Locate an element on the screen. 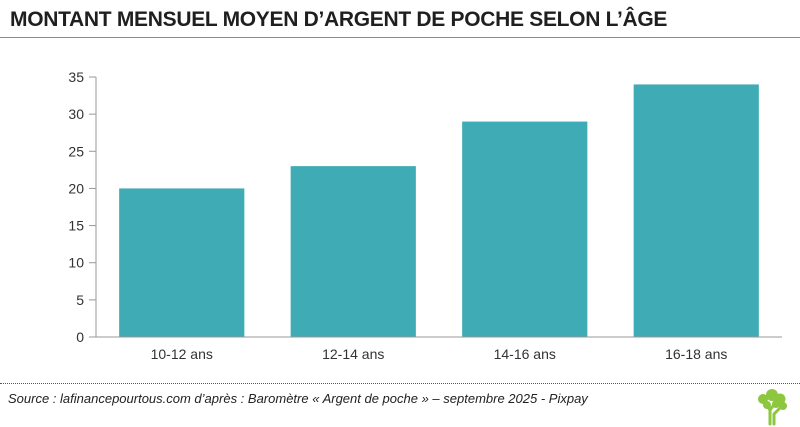  y-axis-ticks: 0 5 10 15 20 25 30 35 is located at coordinates (82, 207).